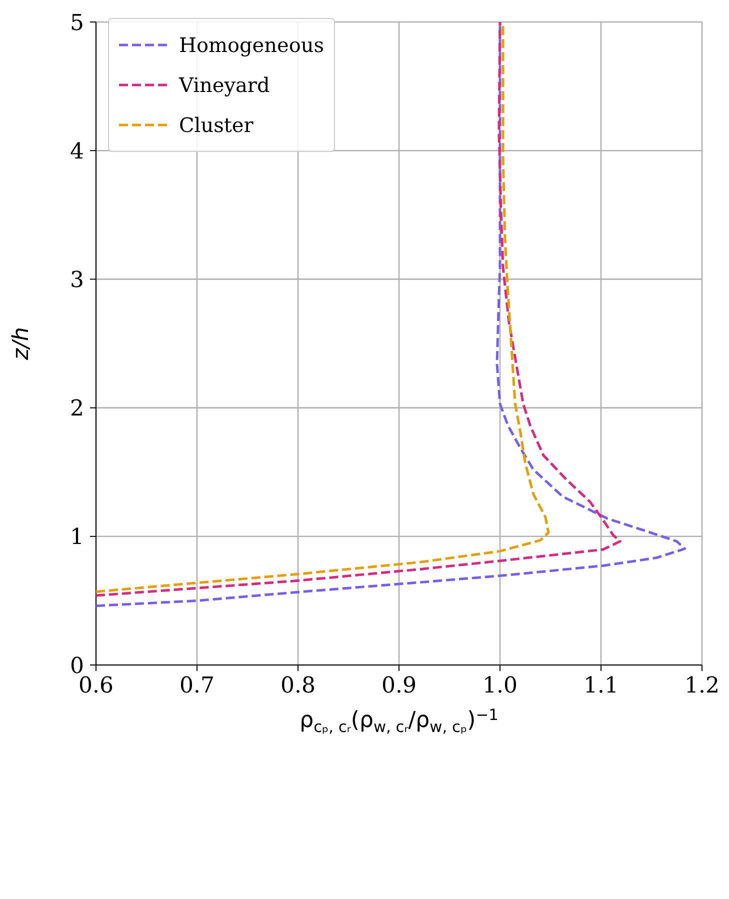  Describe the element at coordinates (601, 686) in the screenshot. I see `x-tick-label: 1.1` at that location.